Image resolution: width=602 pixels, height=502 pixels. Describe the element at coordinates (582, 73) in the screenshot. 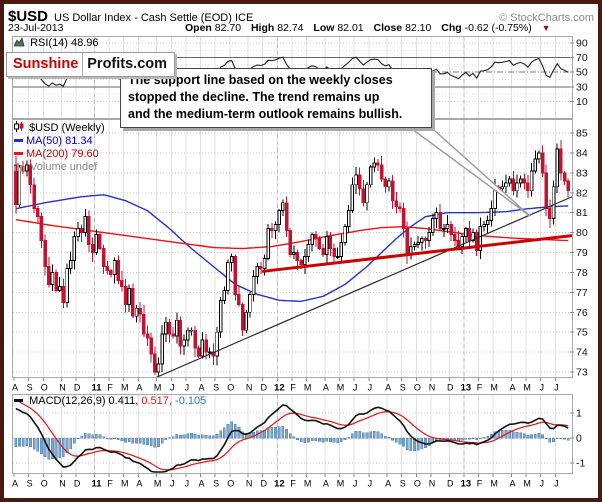

I see `axis-tick-label: 50` at that location.